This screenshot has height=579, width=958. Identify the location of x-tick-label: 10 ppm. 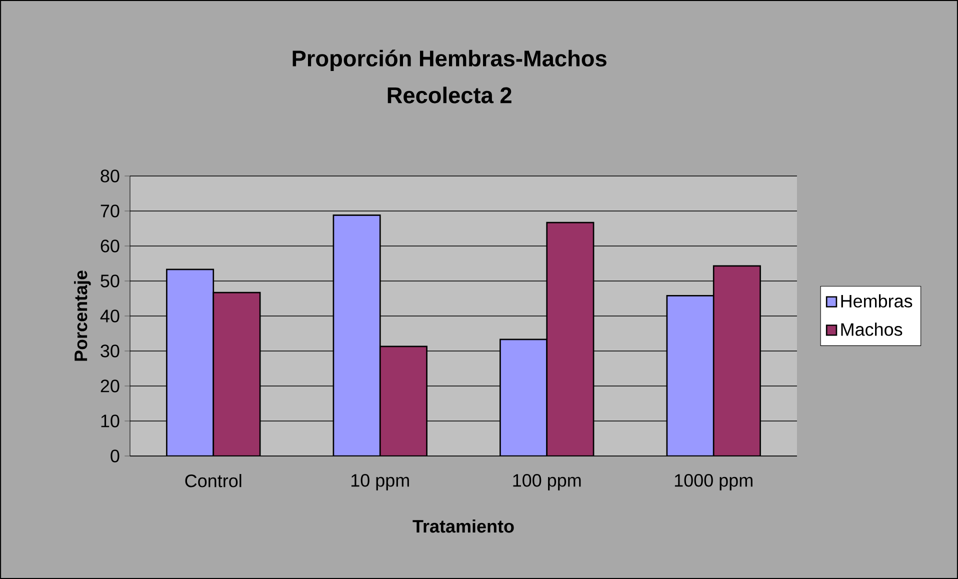
(380, 482).